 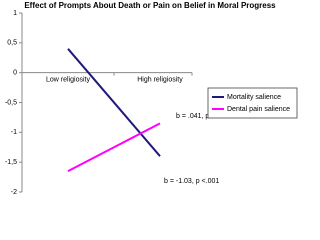 What do you see at coordinates (254, 97) in the screenshot?
I see `legend-label: Mortality salience` at bounding box center [254, 97].